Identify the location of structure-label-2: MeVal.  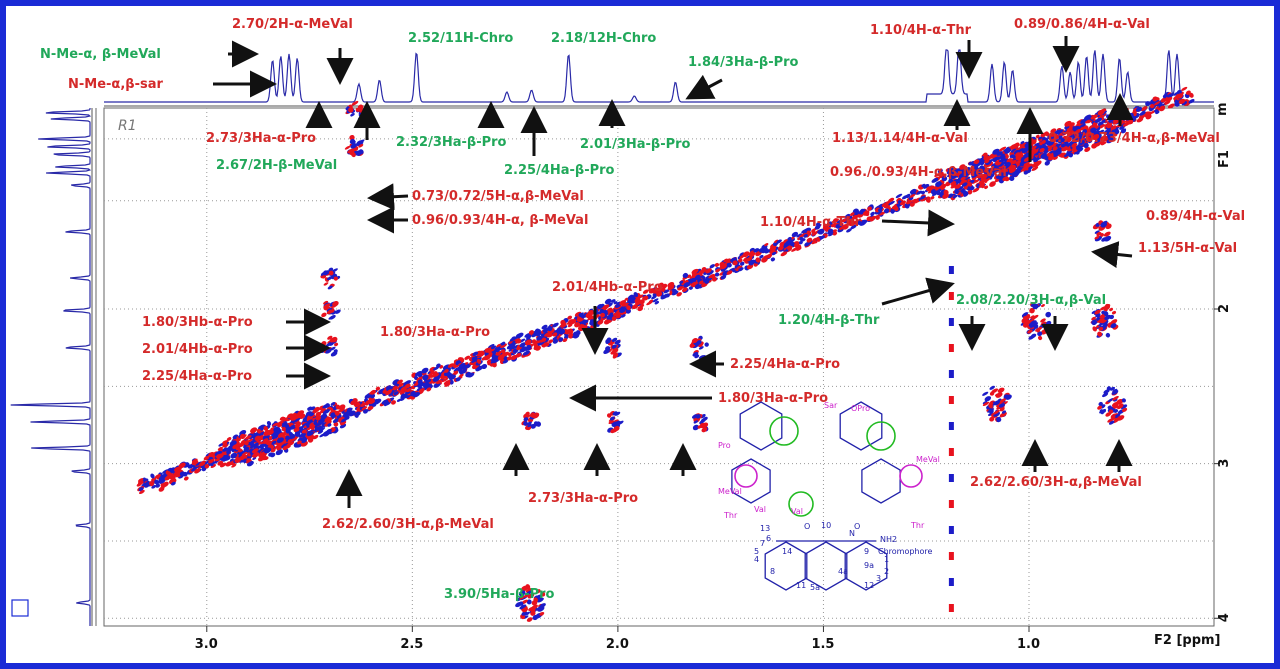
(928, 459).